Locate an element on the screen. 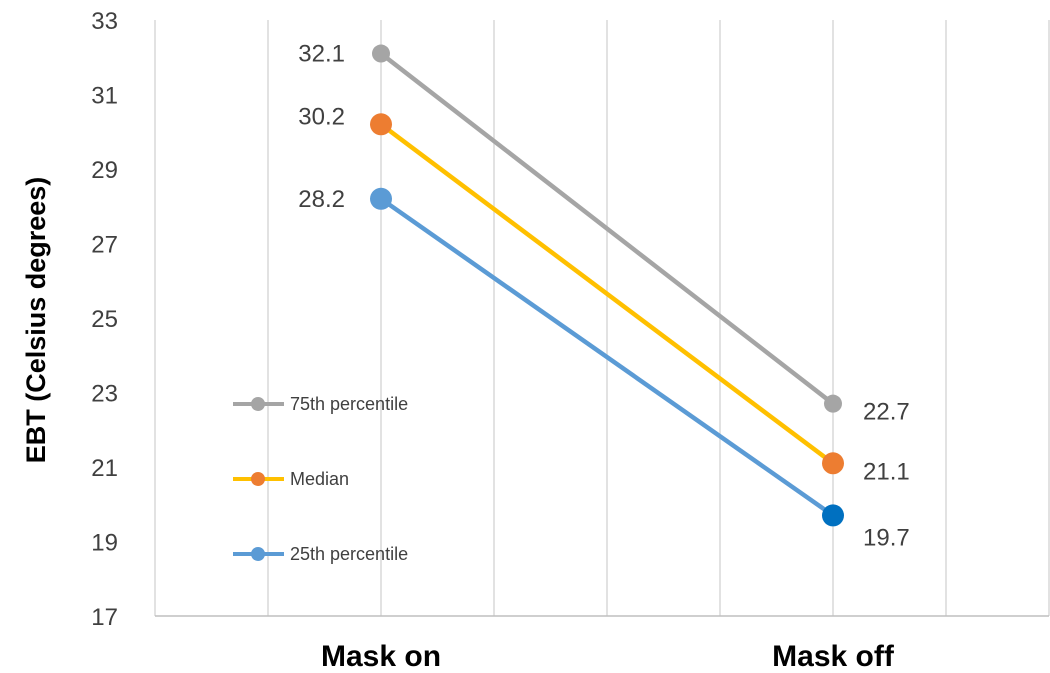 The image size is (1050, 673). data-label-2-1: 19.7 is located at coordinates (886, 537).